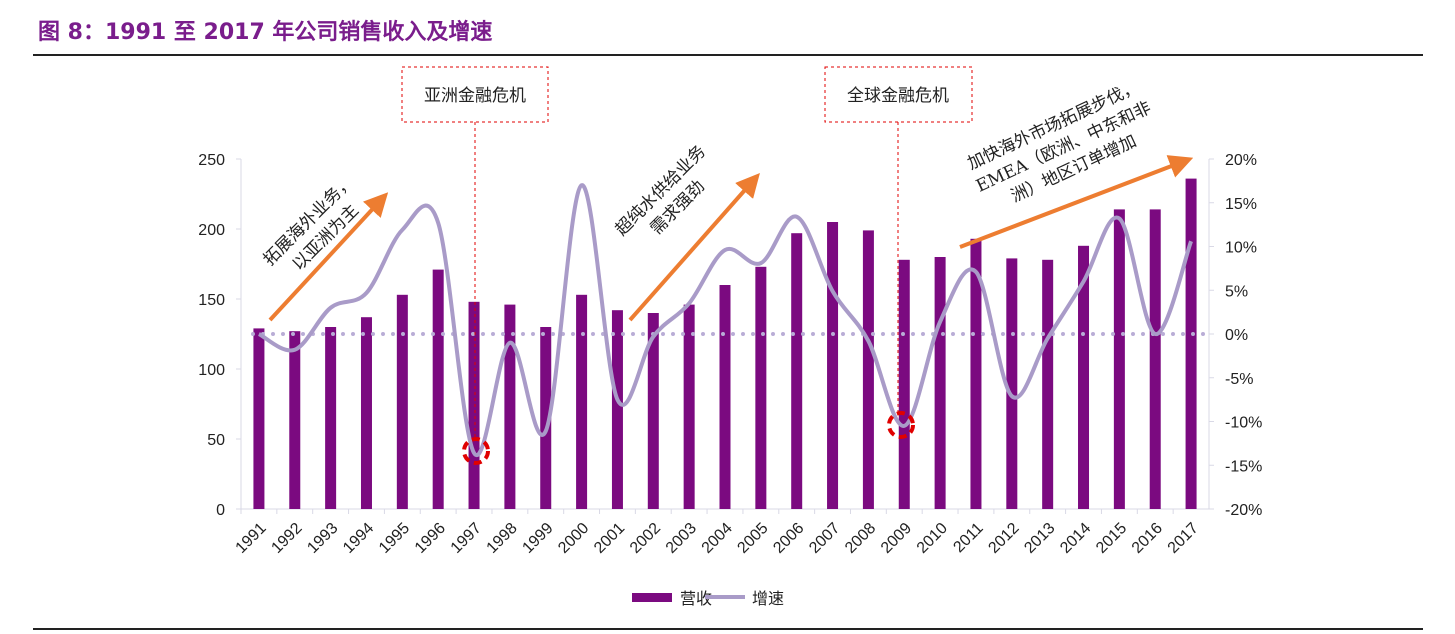 This screenshot has width=1455, height=634. Describe the element at coordinates (402, 401) in the screenshot. I see `bar-1995` at that location.